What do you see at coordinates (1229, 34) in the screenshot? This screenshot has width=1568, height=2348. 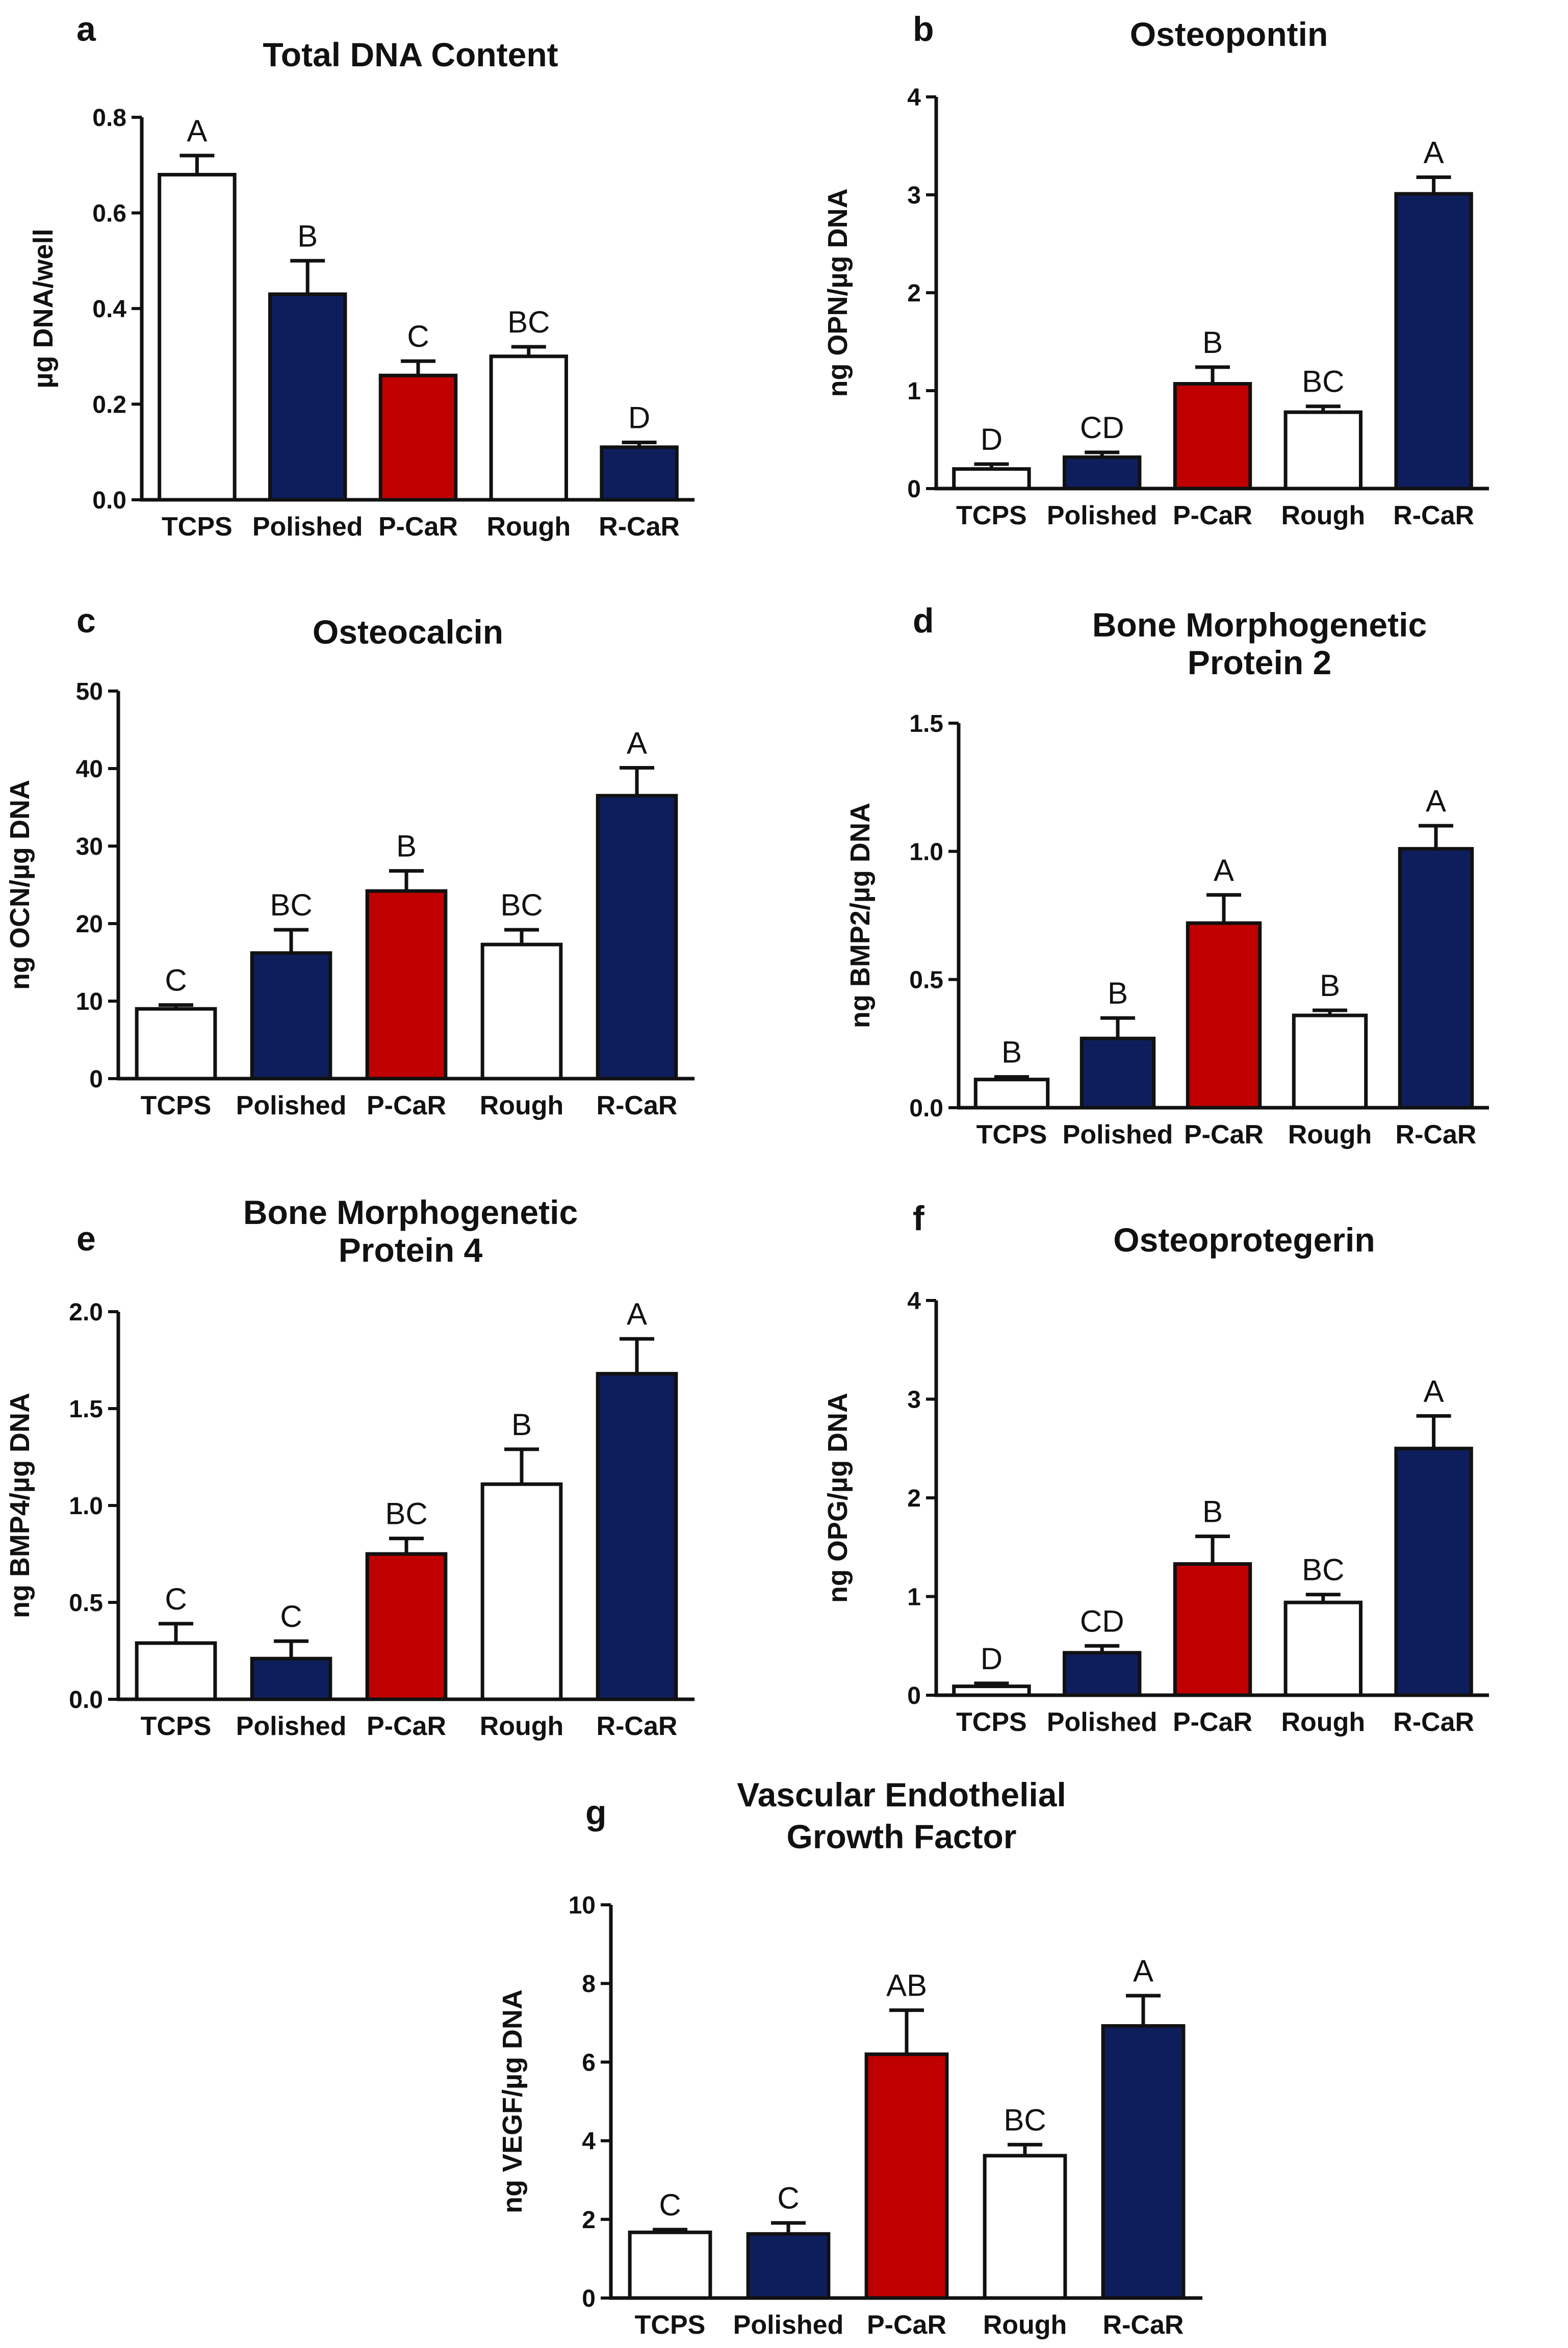 I see `chart-title: Osteopontin` at bounding box center [1229, 34].